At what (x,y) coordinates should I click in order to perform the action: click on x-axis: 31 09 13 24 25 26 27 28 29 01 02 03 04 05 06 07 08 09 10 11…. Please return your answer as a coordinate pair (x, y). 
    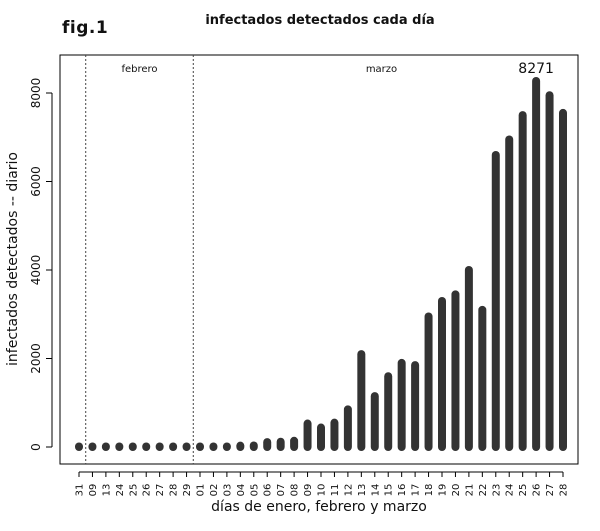
    Looking at the image, I should click on (322, 484).